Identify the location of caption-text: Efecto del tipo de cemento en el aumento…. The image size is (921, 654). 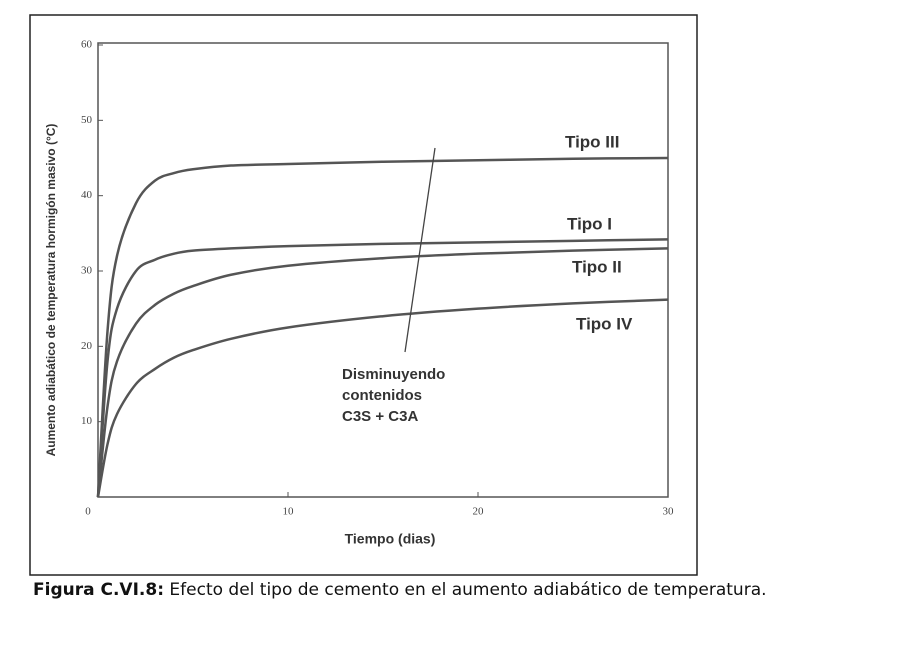
(468, 590).